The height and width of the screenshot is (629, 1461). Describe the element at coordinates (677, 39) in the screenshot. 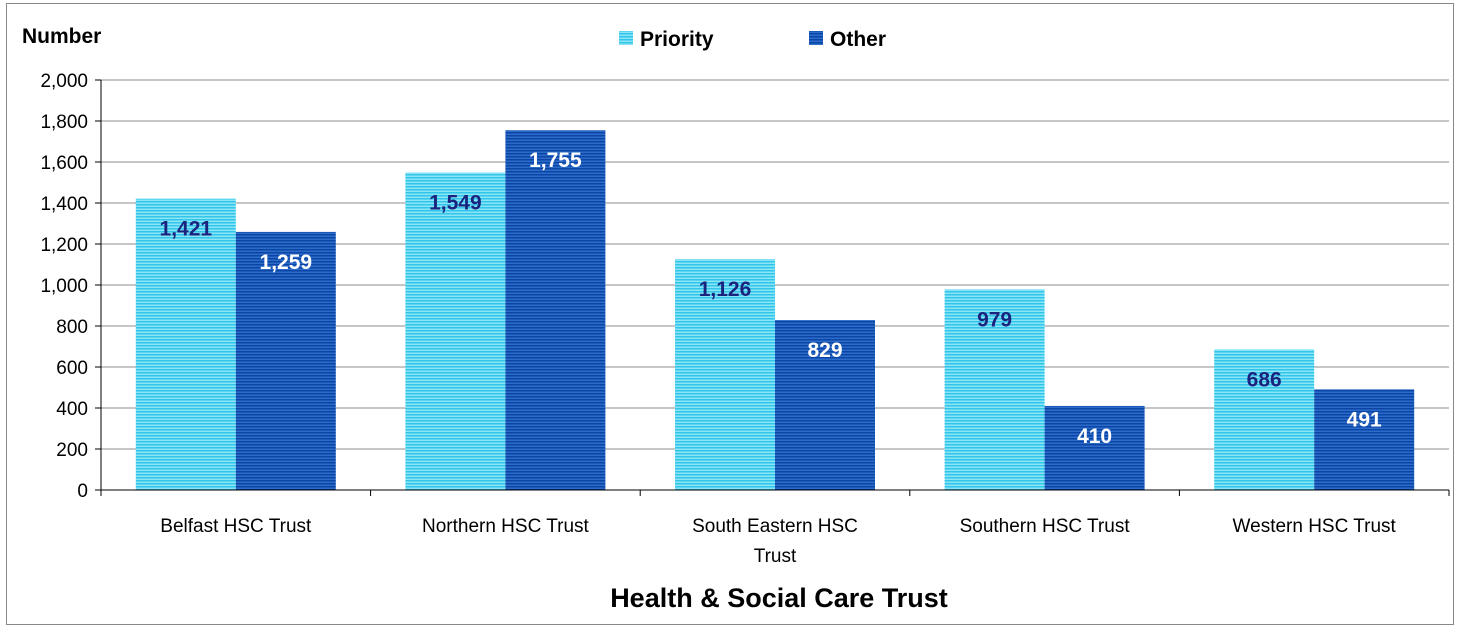

I see `legend-label-priority: Priority` at that location.